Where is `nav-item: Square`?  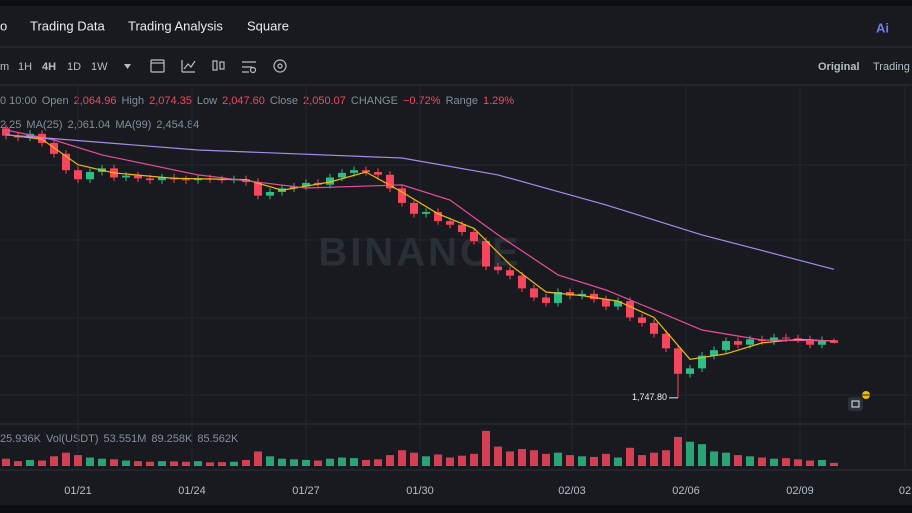 nav-item: Square is located at coordinates (268, 25).